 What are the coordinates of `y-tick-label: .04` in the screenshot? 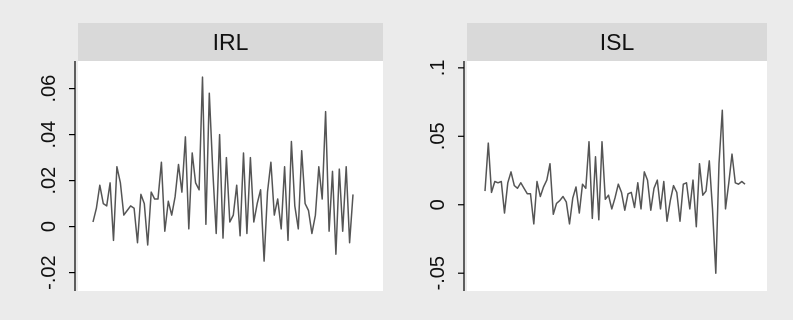 It's located at (49, 135).